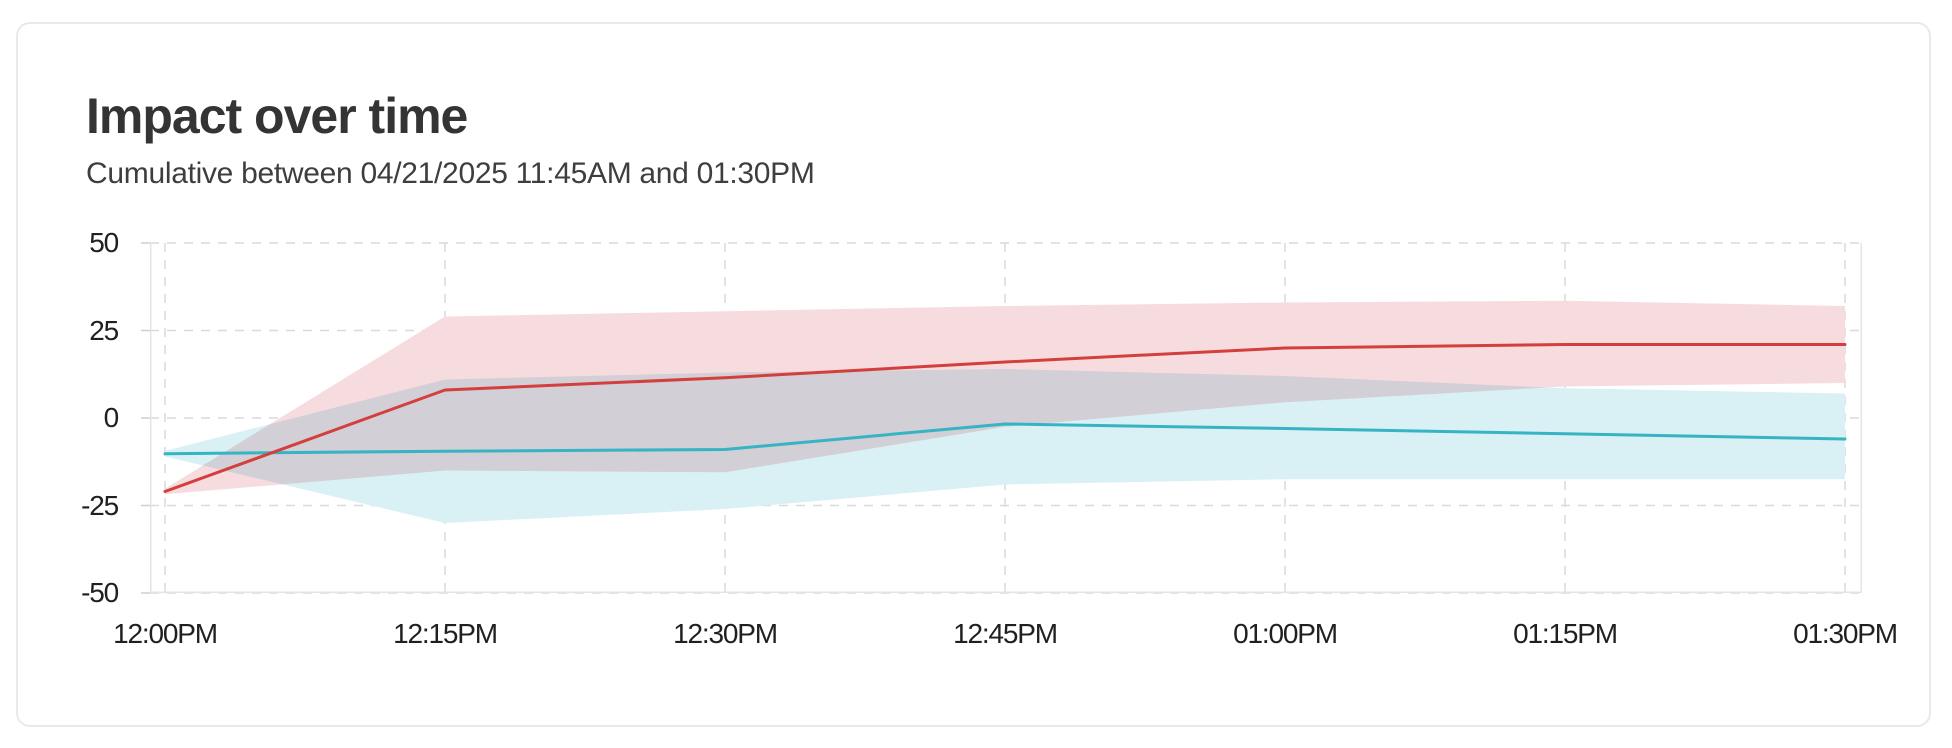 The image size is (1952, 748). Describe the element at coordinates (1845, 633) in the screenshot. I see `x-axis-tick-label: 01:30PM` at that location.